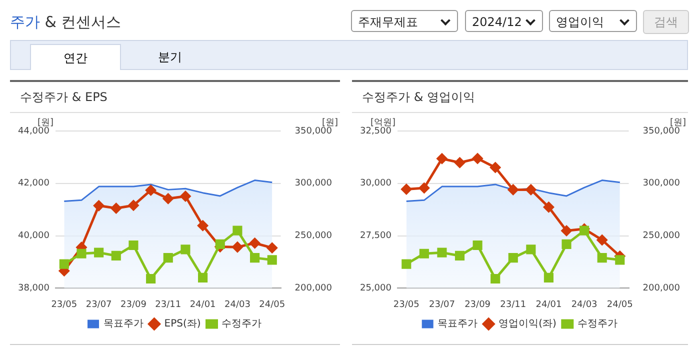  Describe the element at coordinates (504, 21) in the screenshot. I see `text: 2024/12` at that location.